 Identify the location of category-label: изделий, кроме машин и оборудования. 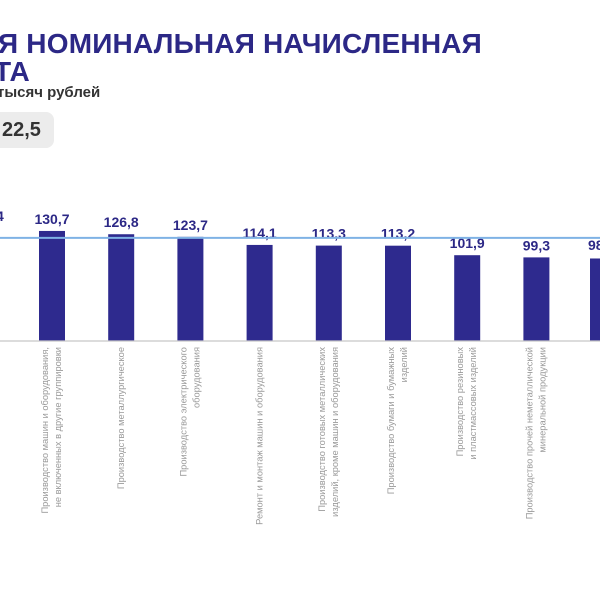
(335, 432).